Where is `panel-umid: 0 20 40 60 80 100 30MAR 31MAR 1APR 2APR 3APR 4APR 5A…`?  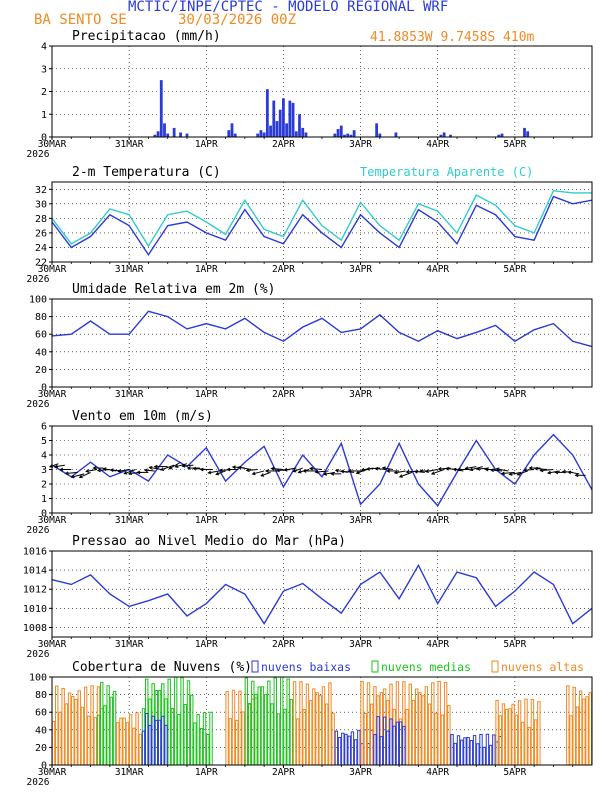 panel-umid: 0 20 40 60 80 100 30MAR 31MAR 1APR 2APR 3APR 4APR 5A… is located at coordinates (310, 346).